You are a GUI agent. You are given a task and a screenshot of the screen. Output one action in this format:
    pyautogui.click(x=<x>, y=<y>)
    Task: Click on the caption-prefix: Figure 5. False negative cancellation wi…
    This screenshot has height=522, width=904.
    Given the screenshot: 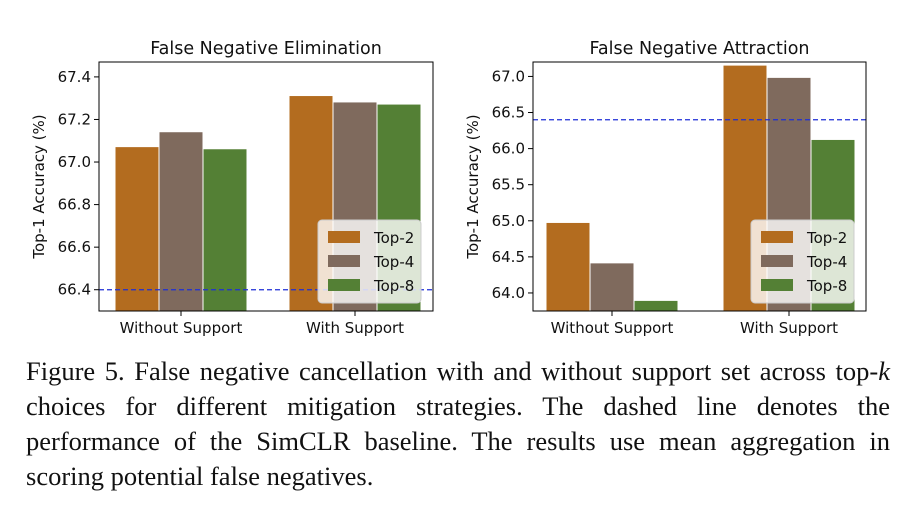 What is the action you would take?
    pyautogui.click(x=452, y=371)
    